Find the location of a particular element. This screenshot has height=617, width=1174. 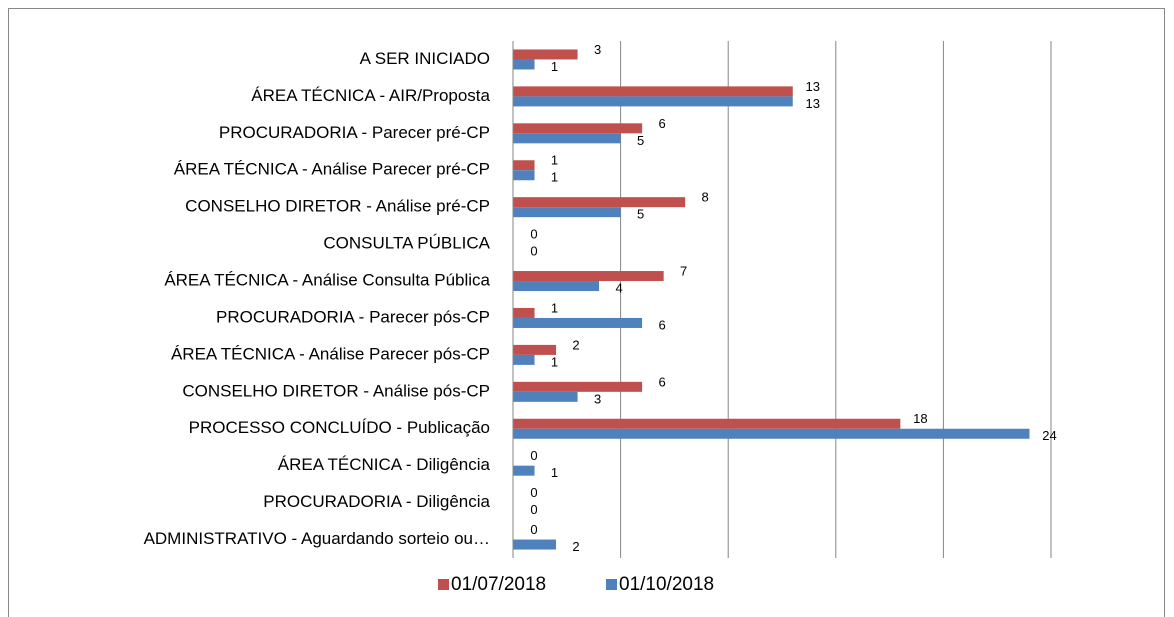

category-label: CONSELHO DIRETOR - Análise pós-CP is located at coordinates (336, 390).